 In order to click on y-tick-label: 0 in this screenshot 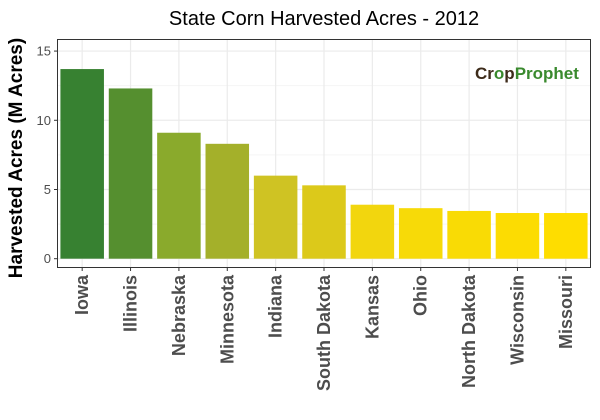, I will do `click(47, 258)`.